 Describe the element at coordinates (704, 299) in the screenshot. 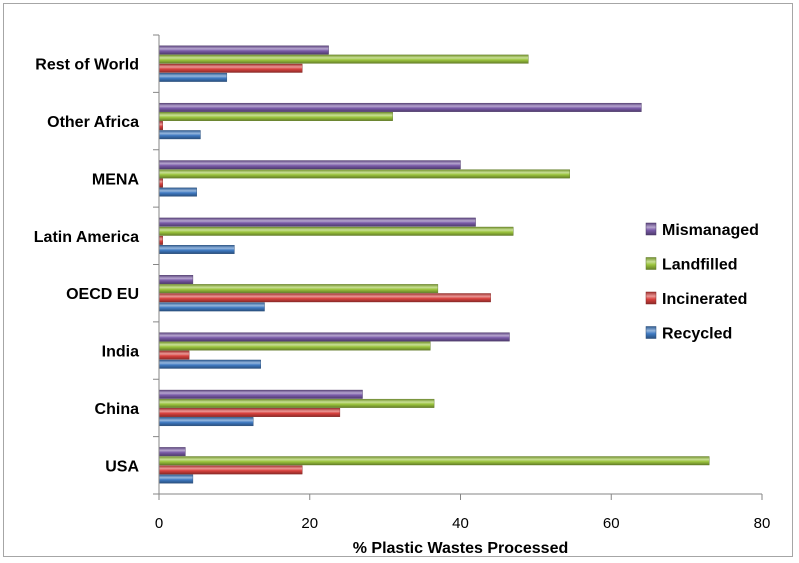

I see `legend-label-incinerated: Incinerated` at that location.